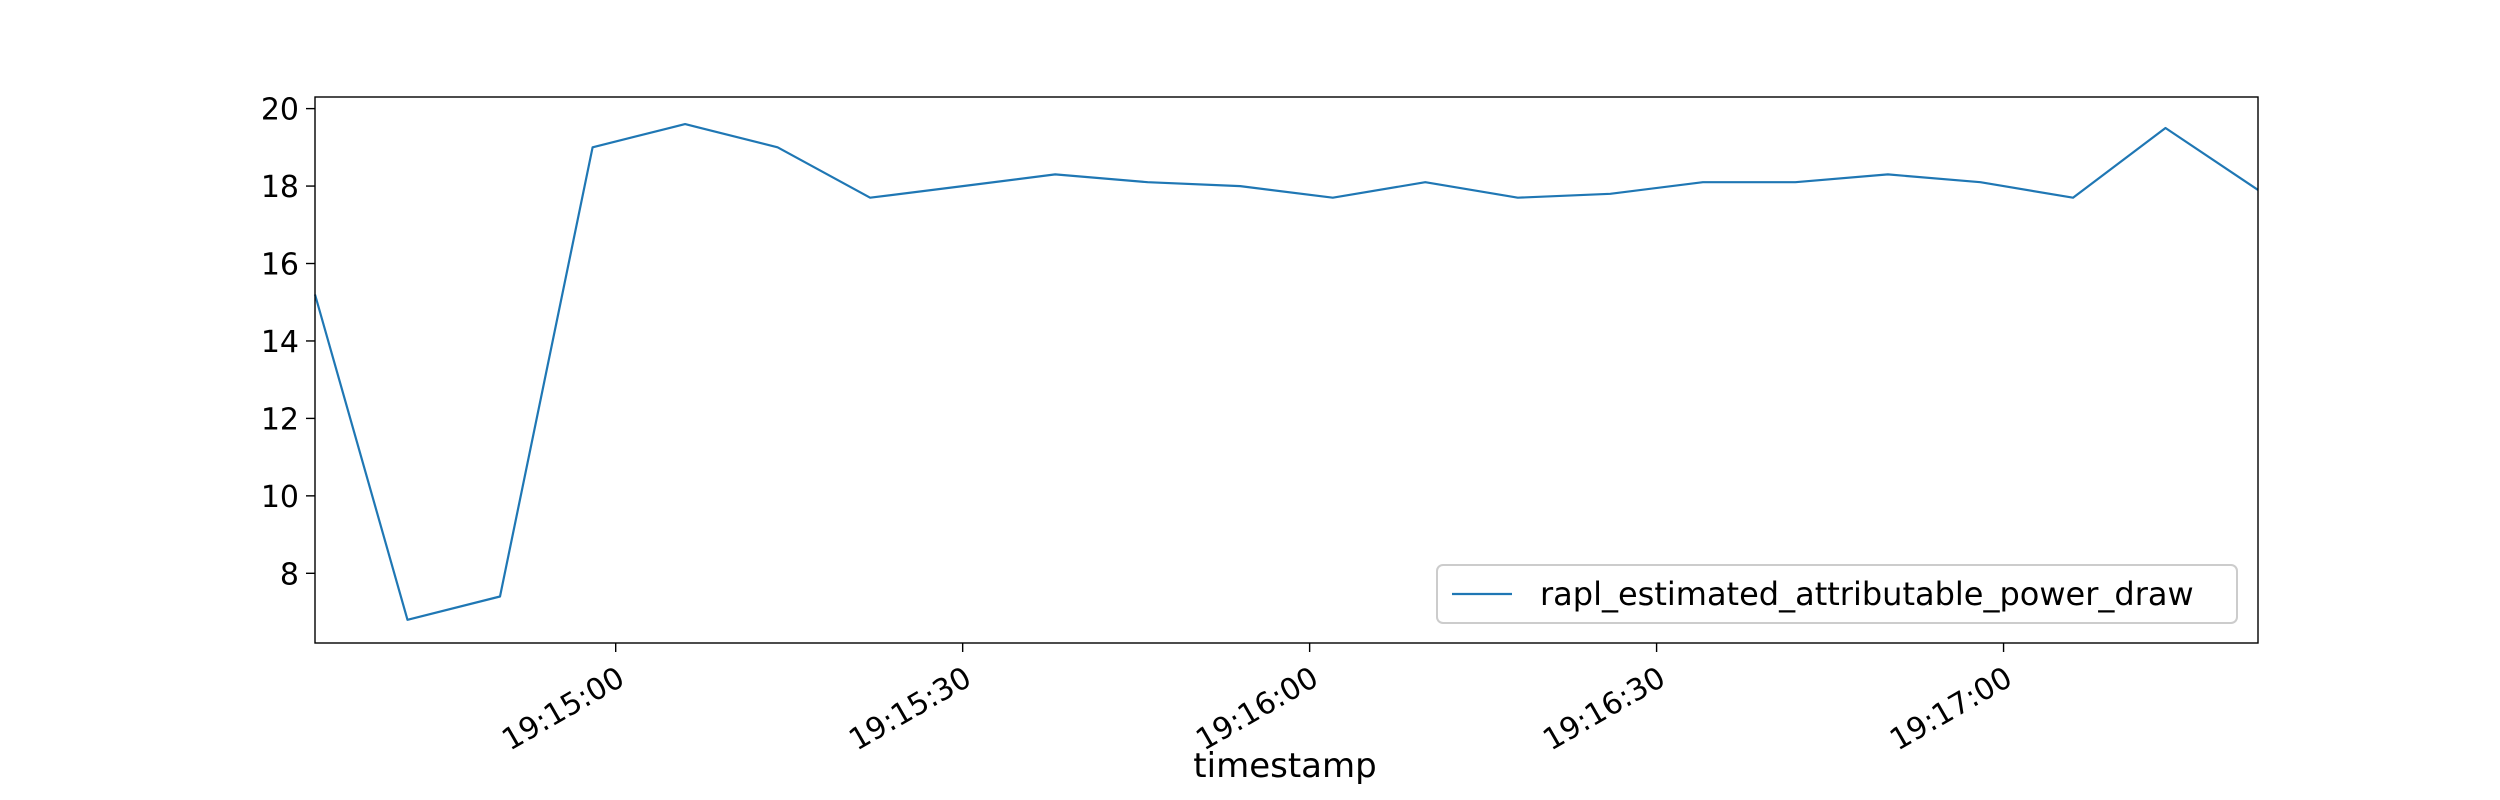  I want to click on x-axis-label: timestamp, so click(1284, 766).